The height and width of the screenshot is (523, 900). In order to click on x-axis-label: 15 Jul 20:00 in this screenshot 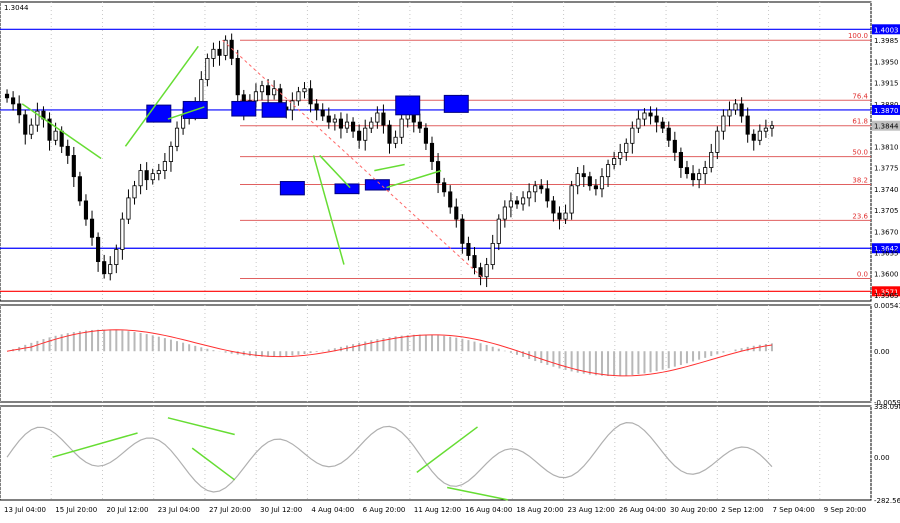, I will do `click(76, 510)`.